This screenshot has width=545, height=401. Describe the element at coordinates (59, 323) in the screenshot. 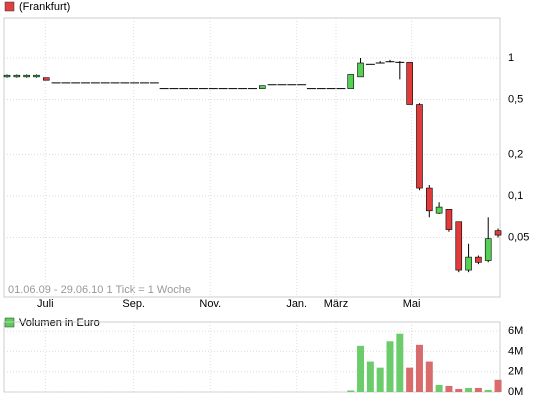

I see `legend-label: Volumen in Euro` at that location.